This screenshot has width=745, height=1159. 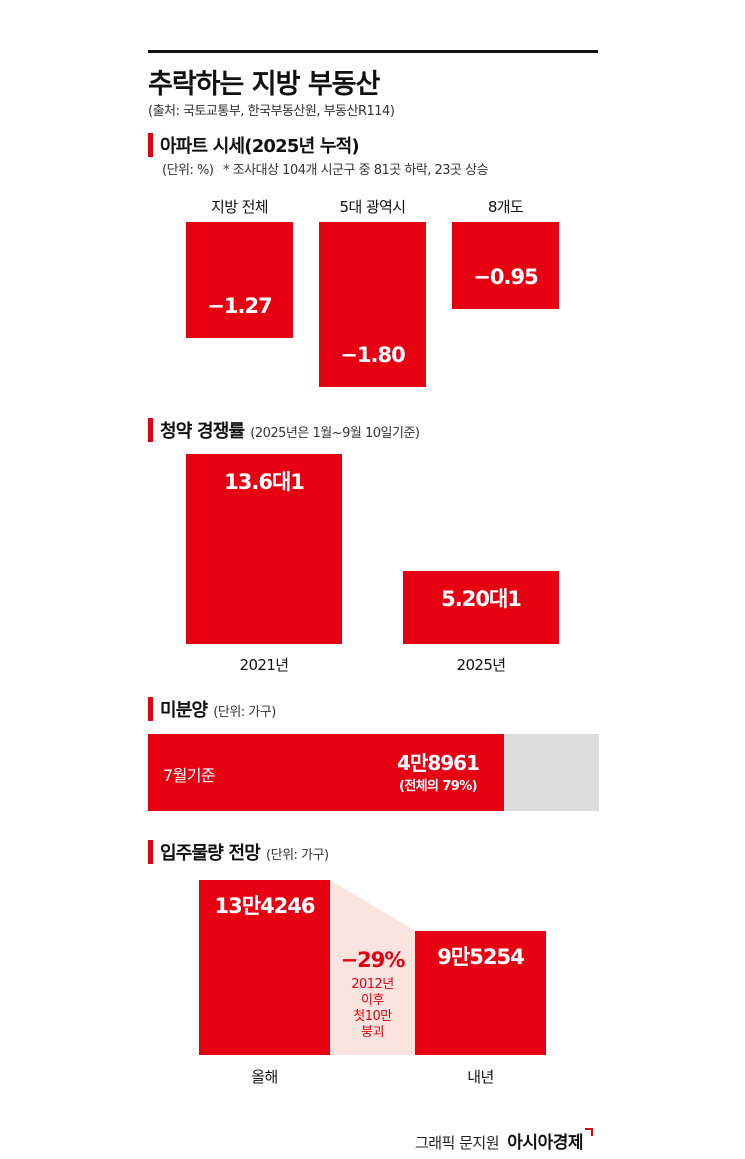 What do you see at coordinates (210, 853) in the screenshot?
I see `supply-title: 입주물량 전망` at bounding box center [210, 853].